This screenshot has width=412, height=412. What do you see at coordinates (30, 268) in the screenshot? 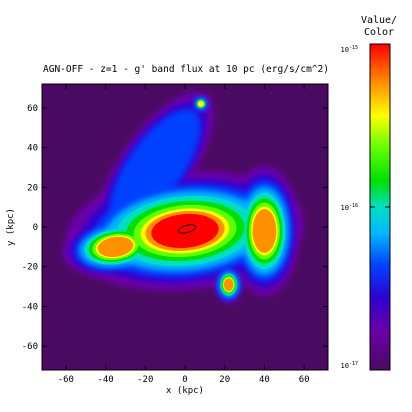
I see `y-tick-label: -20` at bounding box center [30, 268].